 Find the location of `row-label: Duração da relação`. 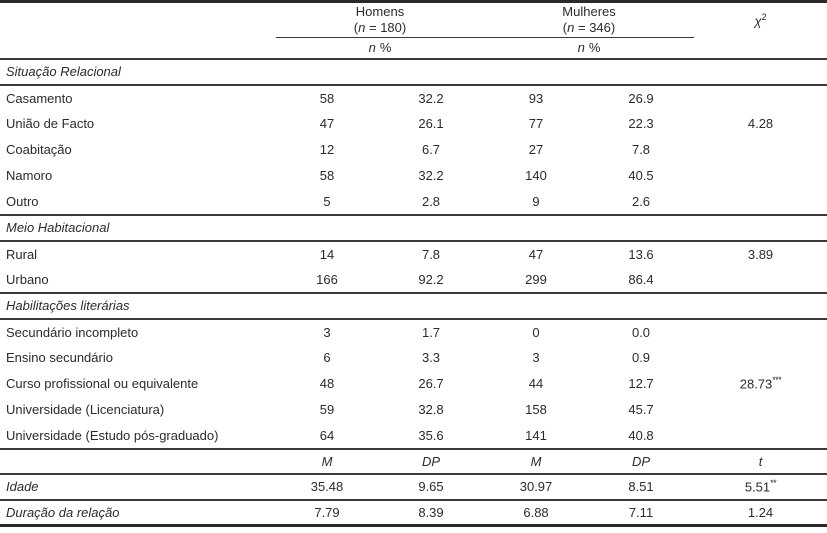

row-label: Duração da relação is located at coordinates (63, 512).